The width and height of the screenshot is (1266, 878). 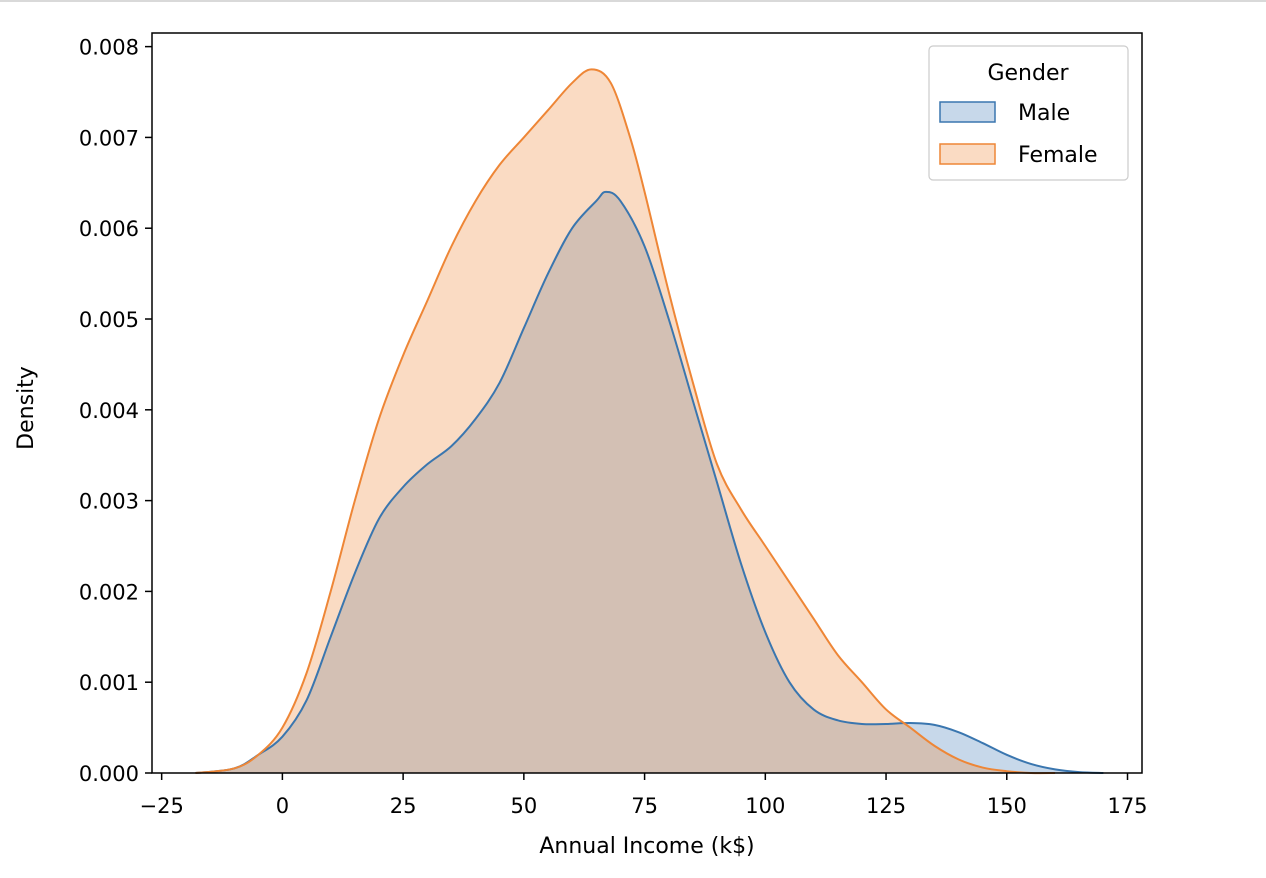 What do you see at coordinates (644, 806) in the screenshot?
I see `x-tick-label: 75` at bounding box center [644, 806].